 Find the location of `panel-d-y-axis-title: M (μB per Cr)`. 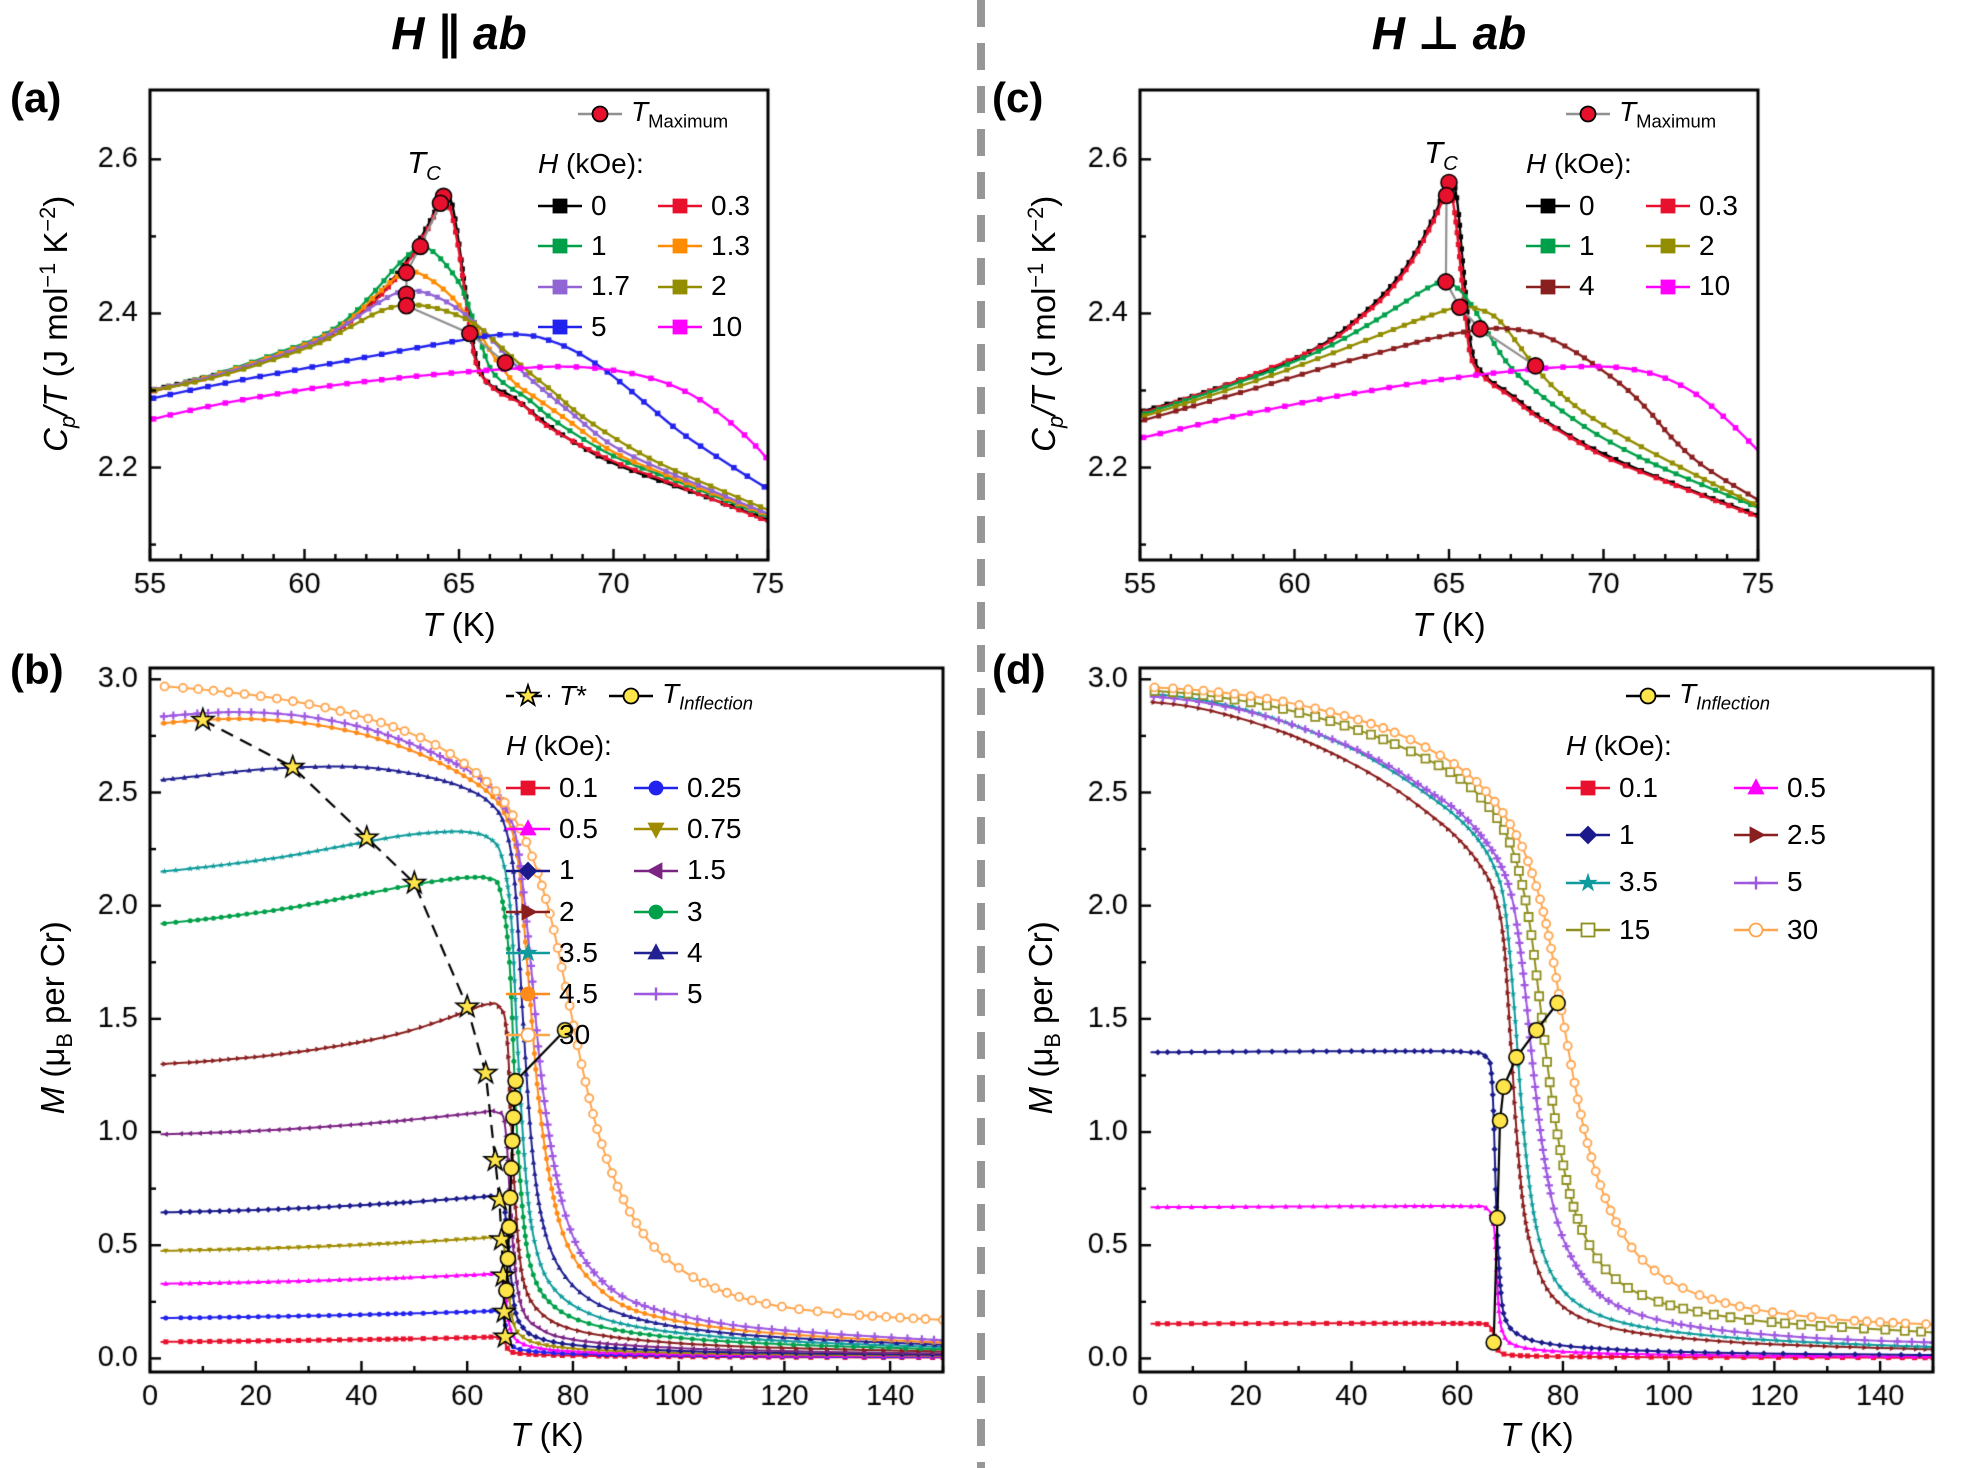

panel-d-y-axis-title: M (μB per Cr) is located at coordinates (1043, 1018).